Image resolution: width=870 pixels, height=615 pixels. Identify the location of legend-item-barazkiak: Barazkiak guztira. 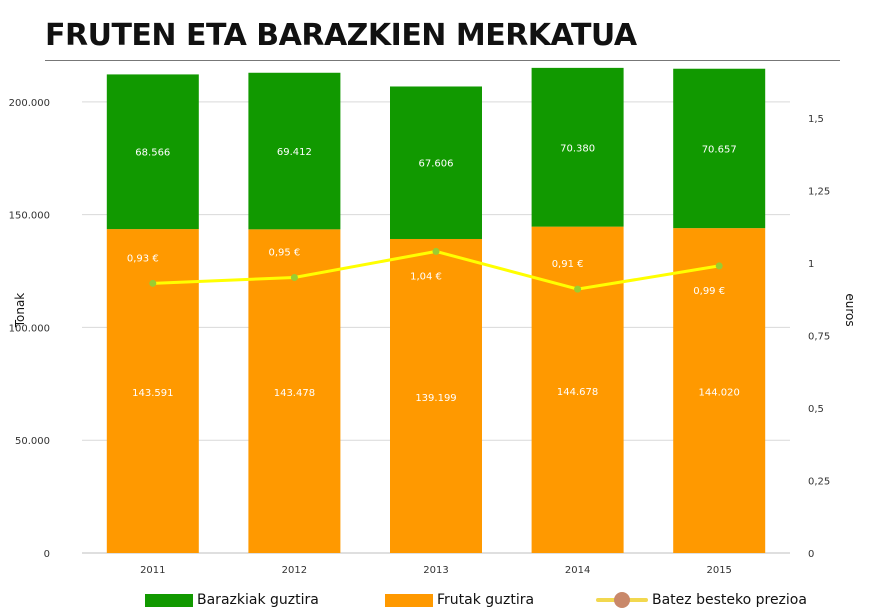
(232, 600).